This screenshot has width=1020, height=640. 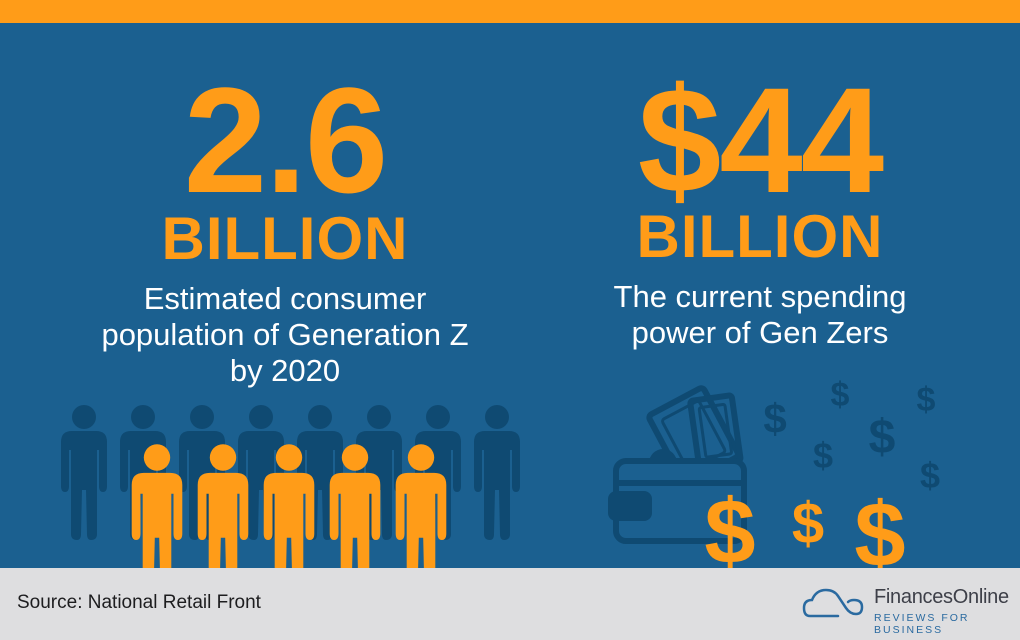 What do you see at coordinates (285, 238) in the screenshot?
I see `stat-population-unit: BILLION` at bounding box center [285, 238].